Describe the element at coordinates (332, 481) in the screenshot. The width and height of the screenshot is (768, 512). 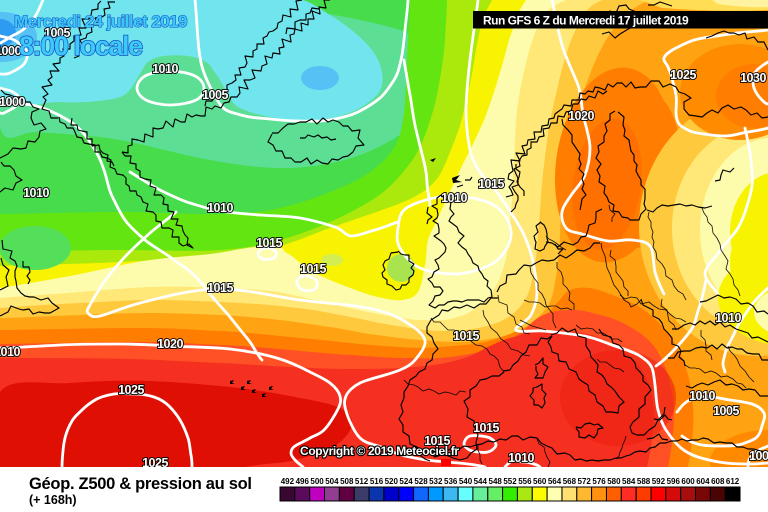
I see `svg-text: 504` at that location.